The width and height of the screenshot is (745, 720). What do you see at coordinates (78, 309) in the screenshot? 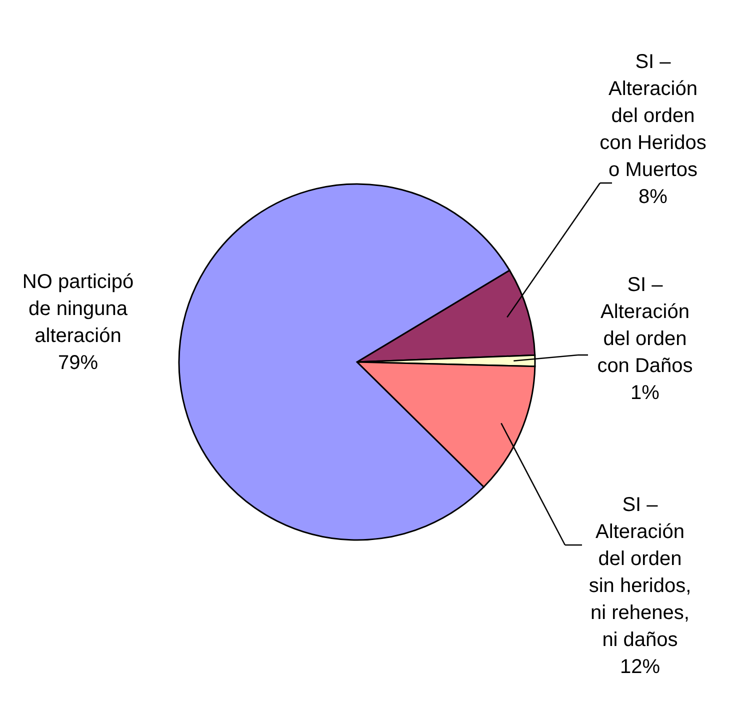
I see `slice-label: NO participó de ninguna alteración` at bounding box center [78, 309].